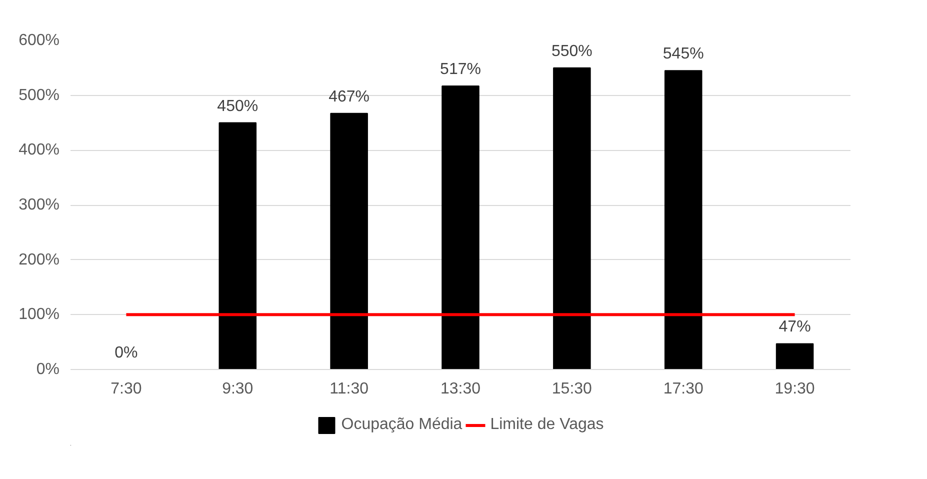 The image size is (927, 479). What do you see at coordinates (683, 389) in the screenshot?
I see `x-tick-label: 17:30` at bounding box center [683, 389].